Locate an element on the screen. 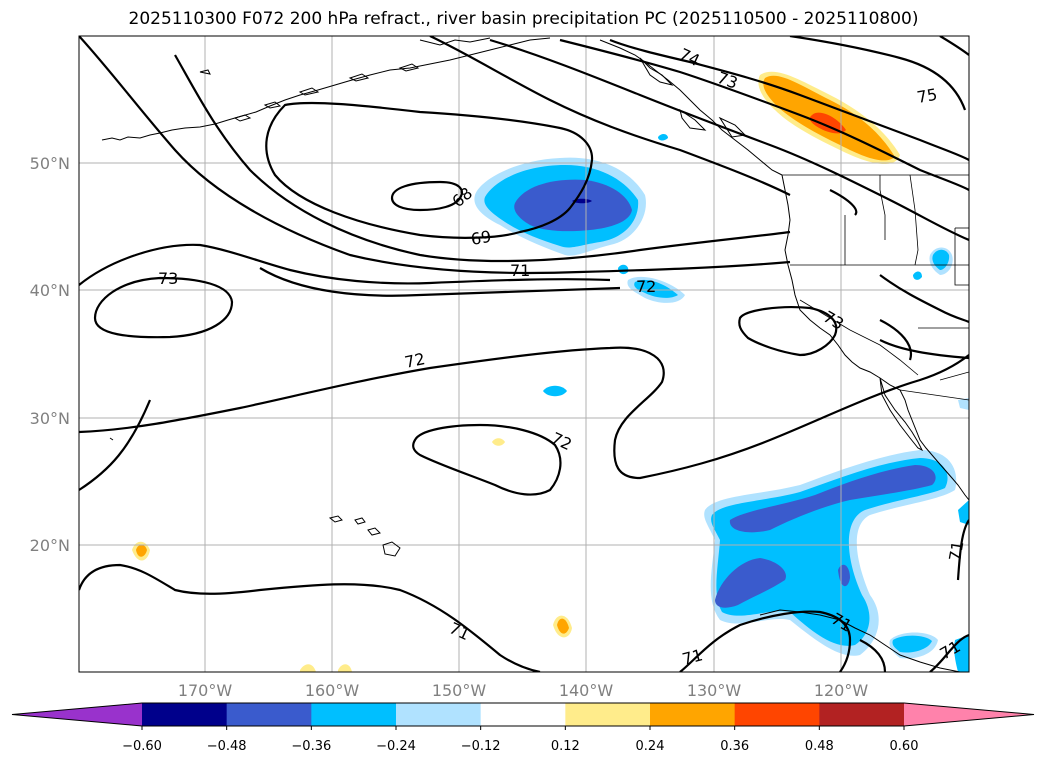 The image size is (1047, 765). lat-label-30n: 30°N is located at coordinates (50, 418).